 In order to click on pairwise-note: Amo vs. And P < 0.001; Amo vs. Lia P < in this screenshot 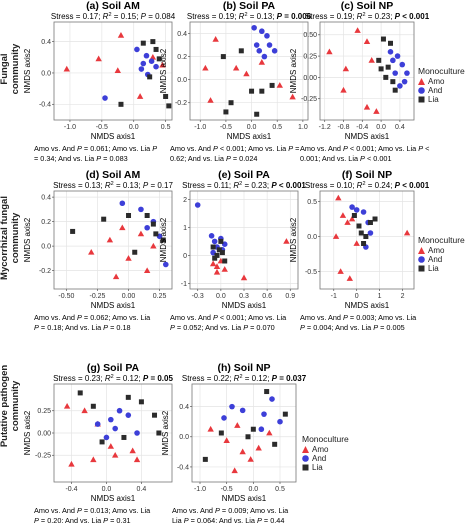, I will do `click(364, 148)`.